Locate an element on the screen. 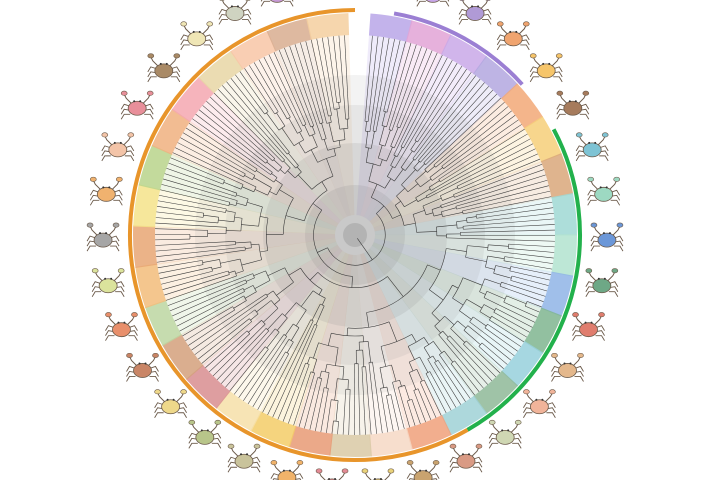 Image resolution: width=720 pixels, height=480 pixels. depth-ring is located at coordinates (355, 235).